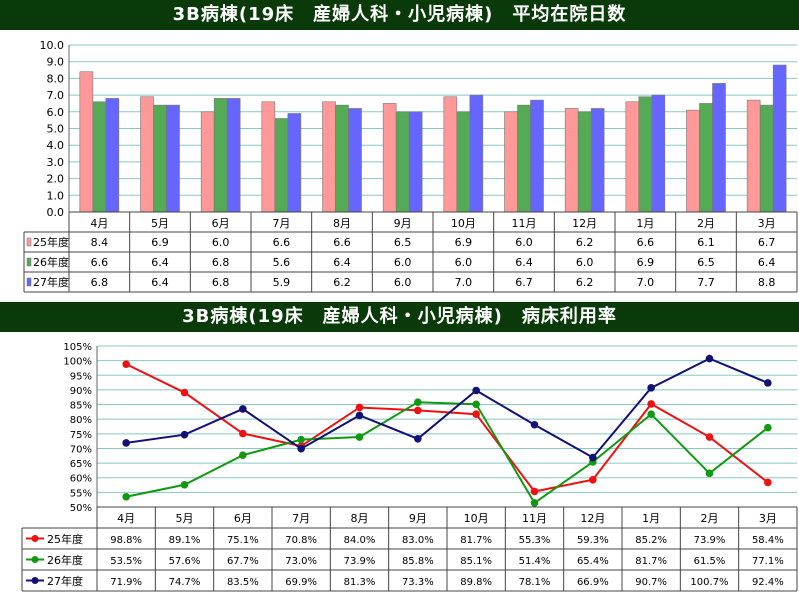 The width and height of the screenshot is (799, 595). What do you see at coordinates (593, 540) in the screenshot?
I see `data-label: 59.3%` at bounding box center [593, 540].